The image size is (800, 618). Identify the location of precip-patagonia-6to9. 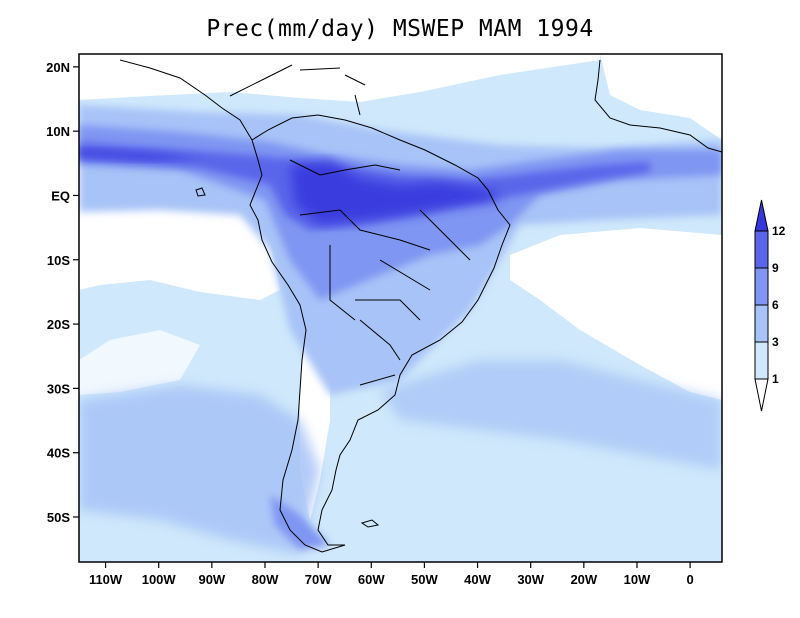
(300, 522).